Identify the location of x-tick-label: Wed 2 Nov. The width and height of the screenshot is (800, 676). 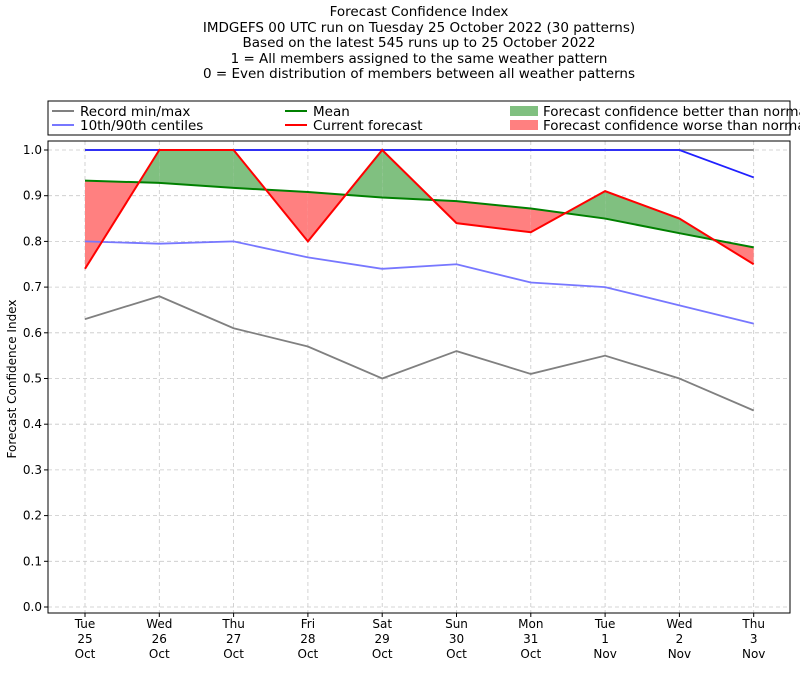
(679, 639).